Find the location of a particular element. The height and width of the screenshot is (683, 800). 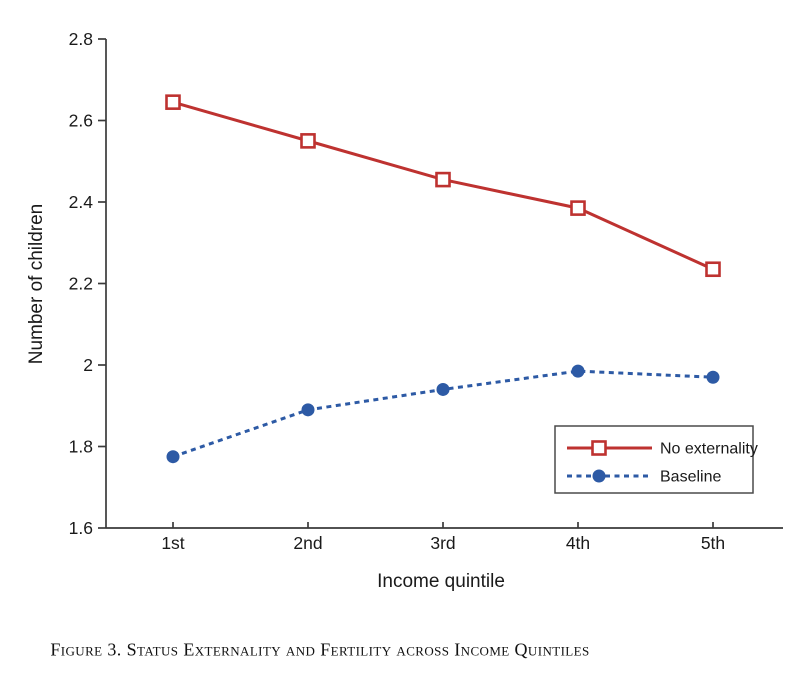

y-tick-label: 2.8 is located at coordinates (81, 39).